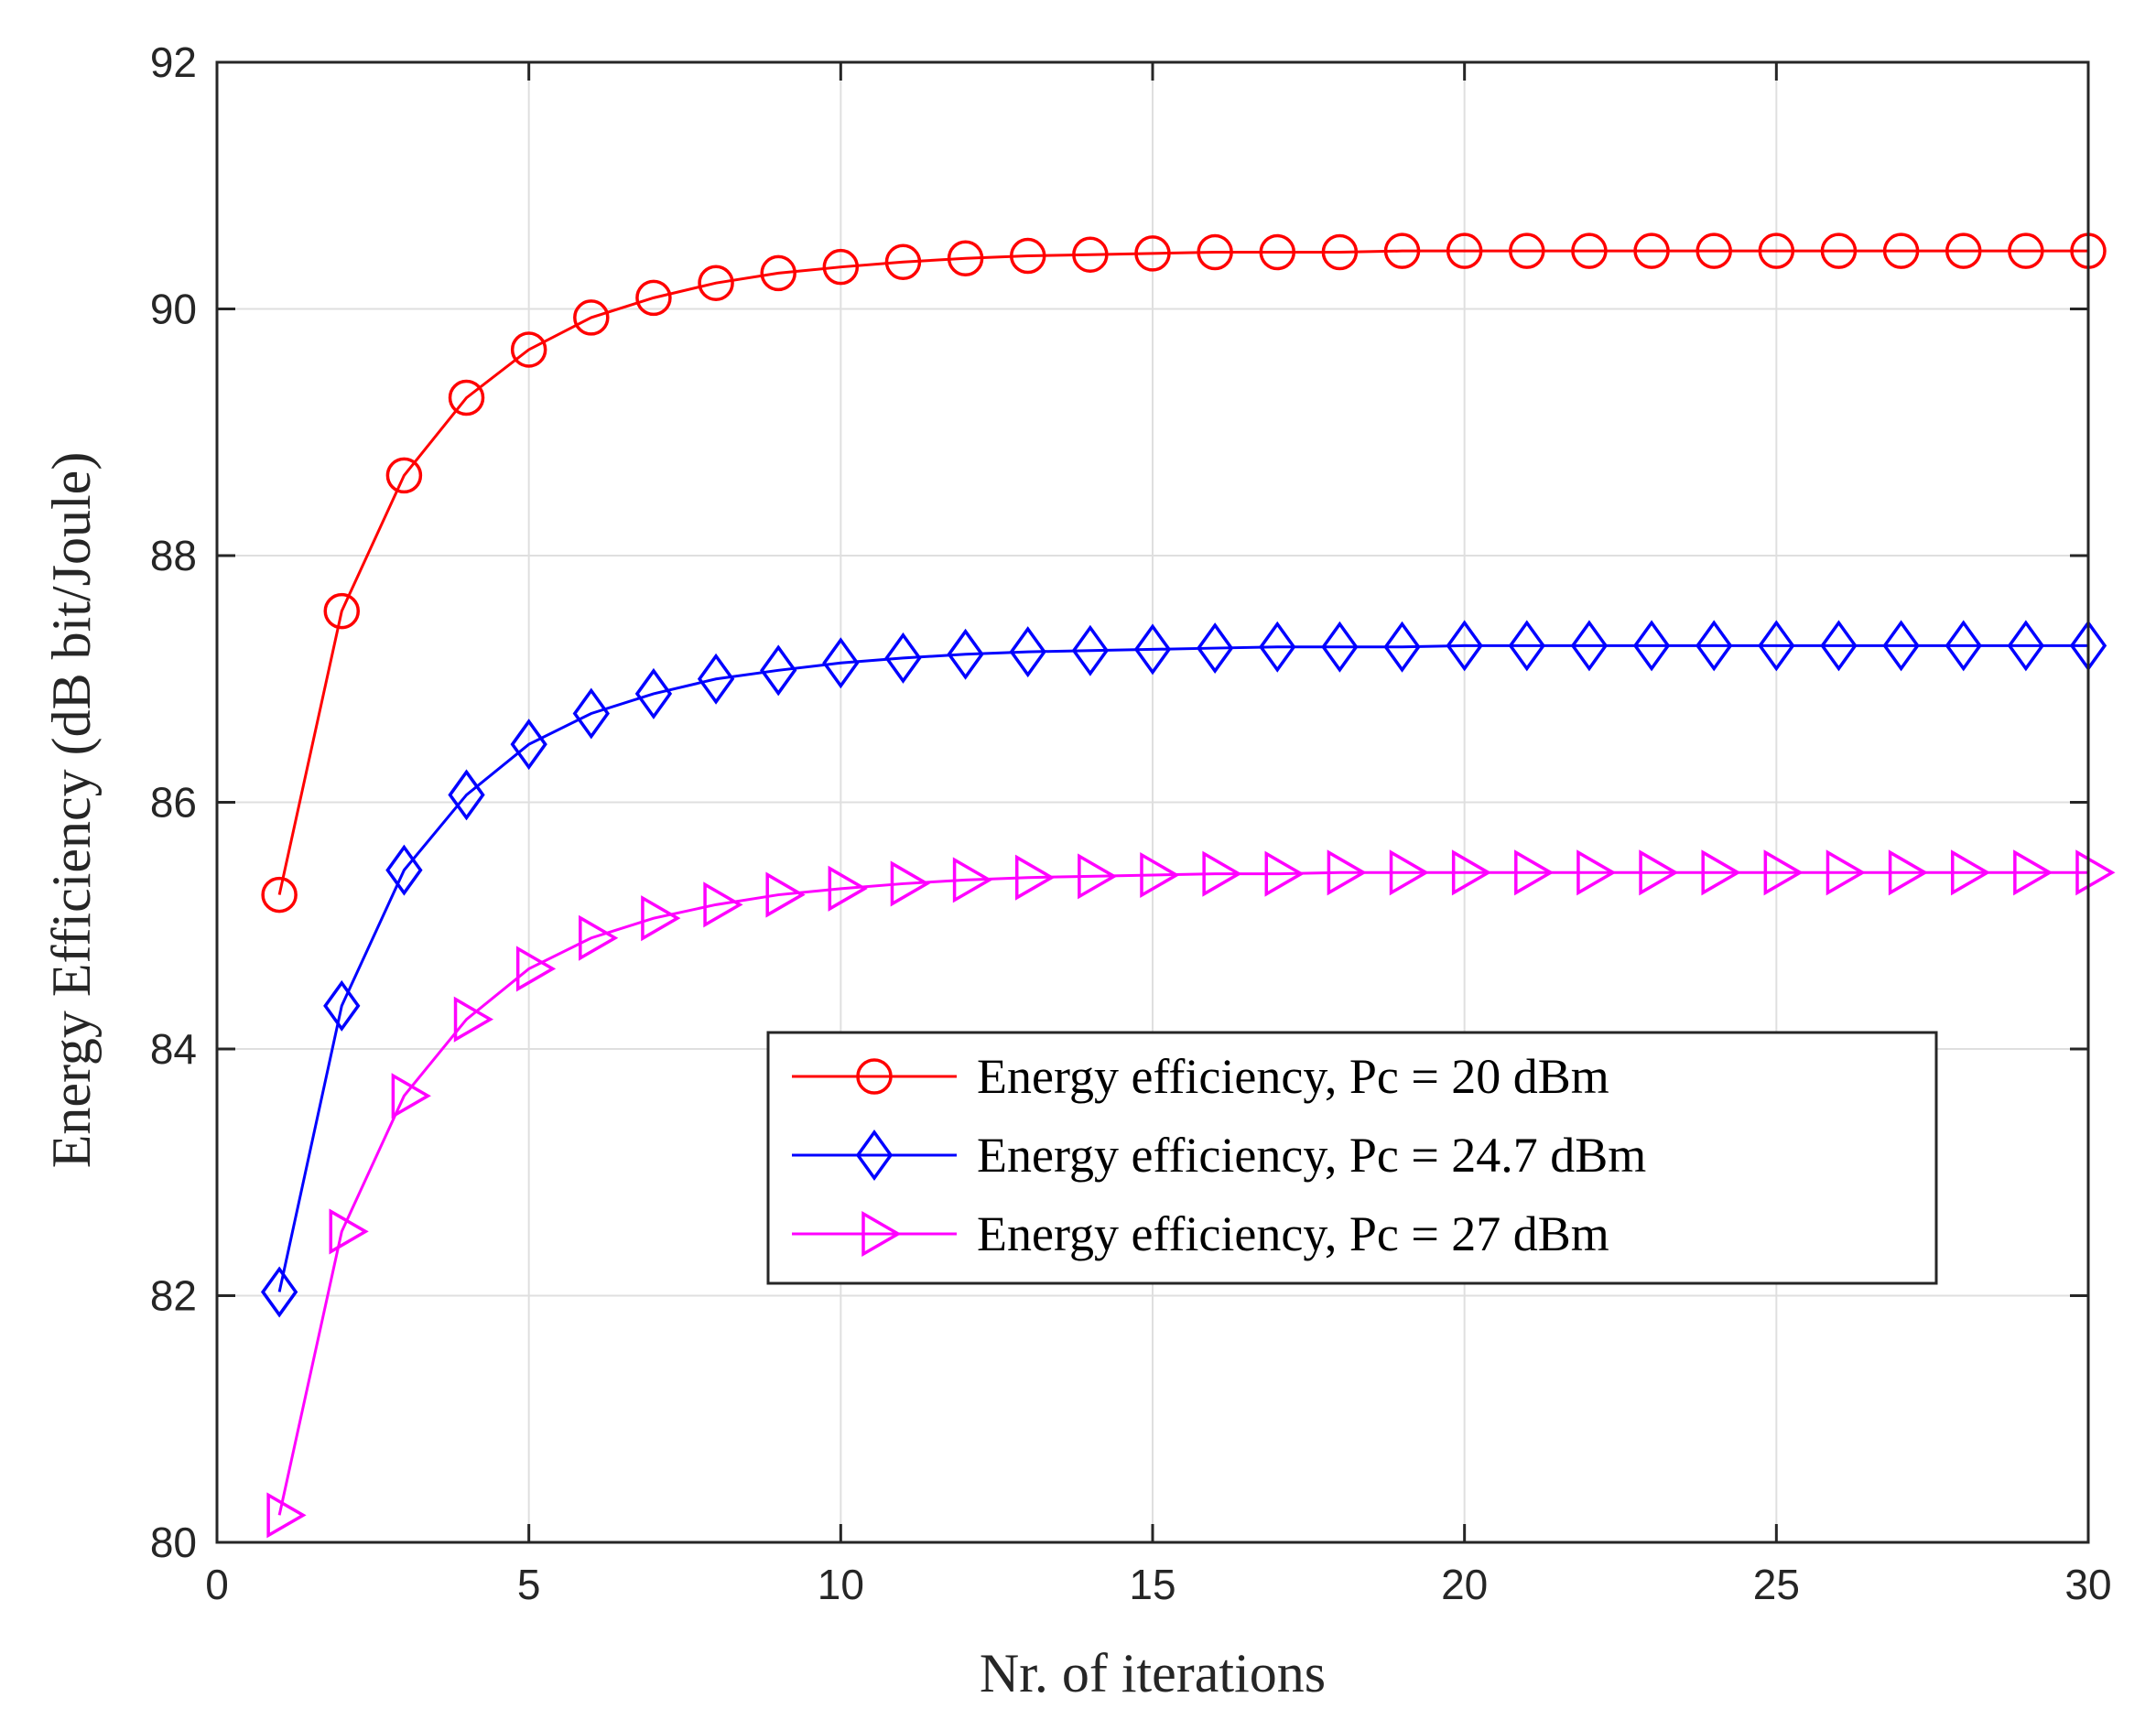  Describe the element at coordinates (173, 1296) in the screenshot. I see `y-tick-label: 82` at that location.